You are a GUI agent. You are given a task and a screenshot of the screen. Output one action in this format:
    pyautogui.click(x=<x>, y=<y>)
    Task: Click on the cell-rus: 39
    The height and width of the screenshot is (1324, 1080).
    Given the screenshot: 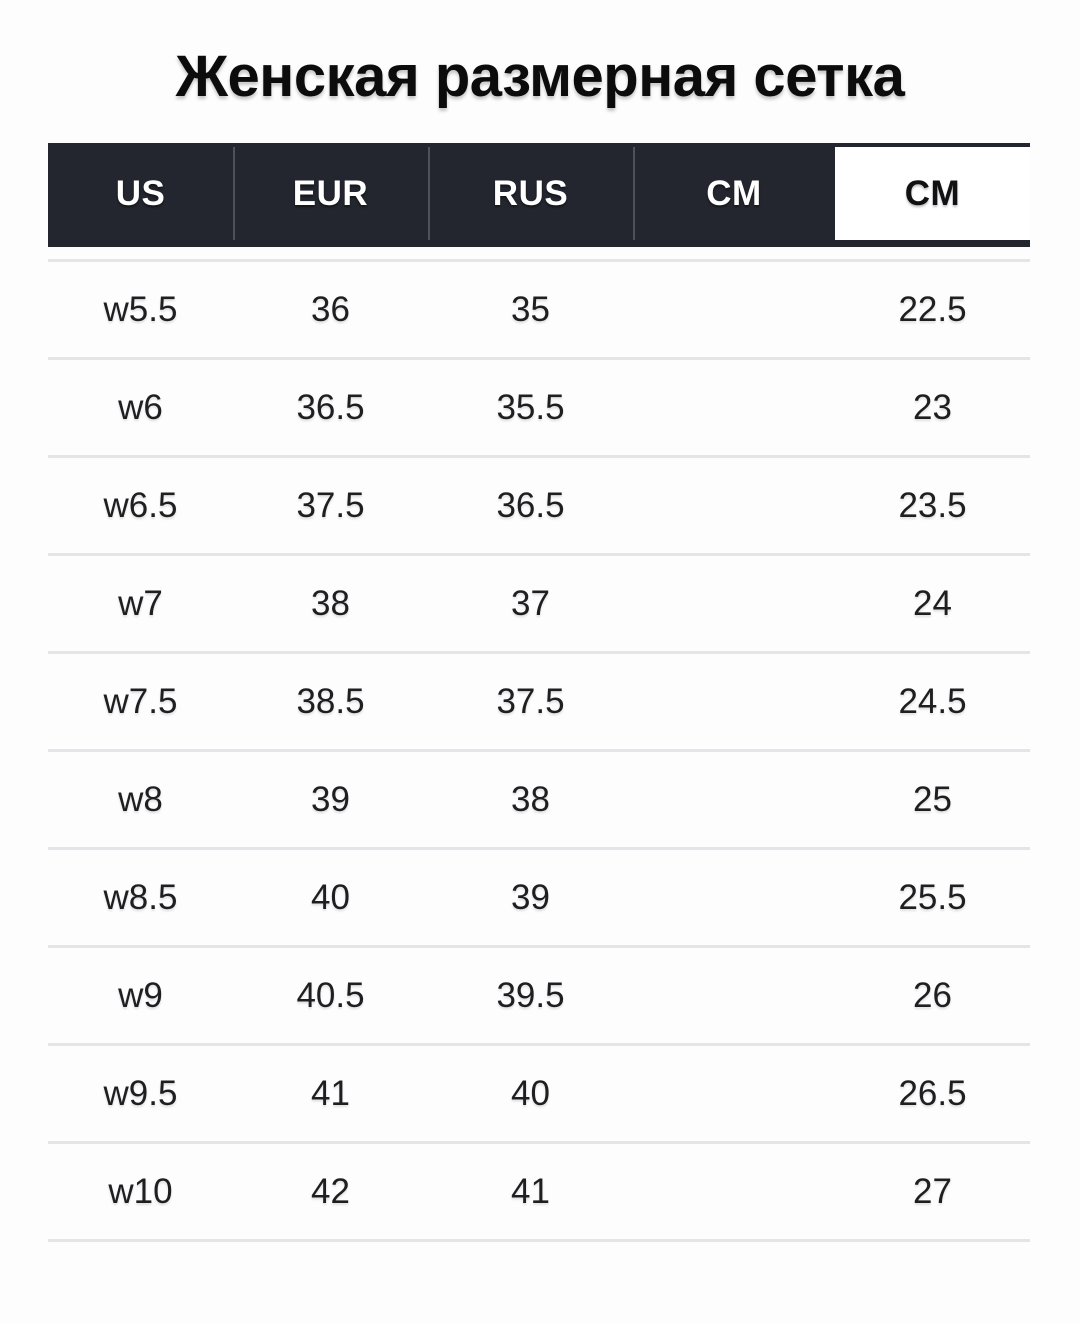 What is the action you would take?
    pyautogui.click(x=530, y=897)
    